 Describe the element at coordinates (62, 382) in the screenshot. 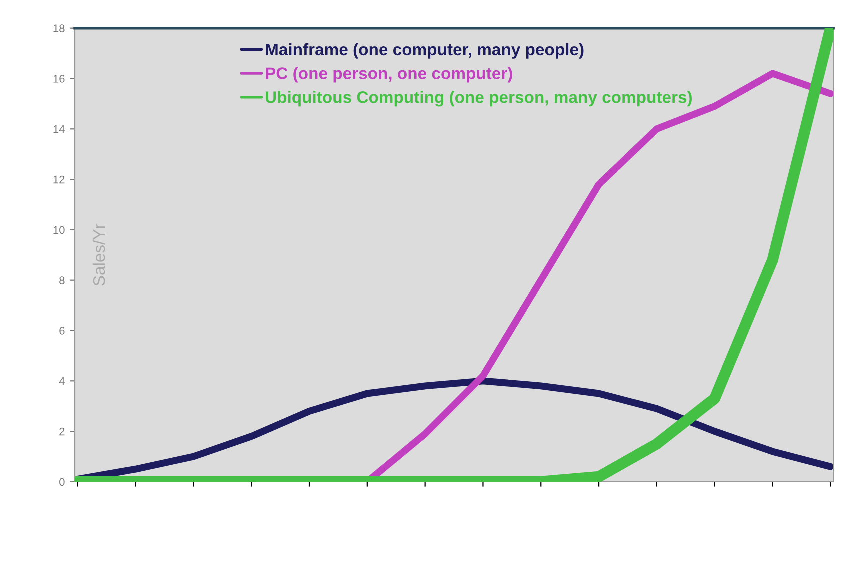

I see `y-tick-label: 4` at that location.